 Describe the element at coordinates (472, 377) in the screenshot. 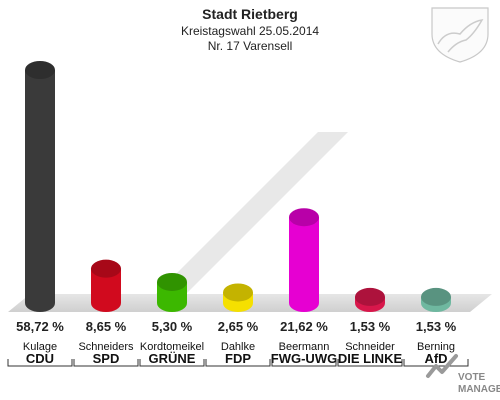

I see `brand-line-1: VOTE` at that location.